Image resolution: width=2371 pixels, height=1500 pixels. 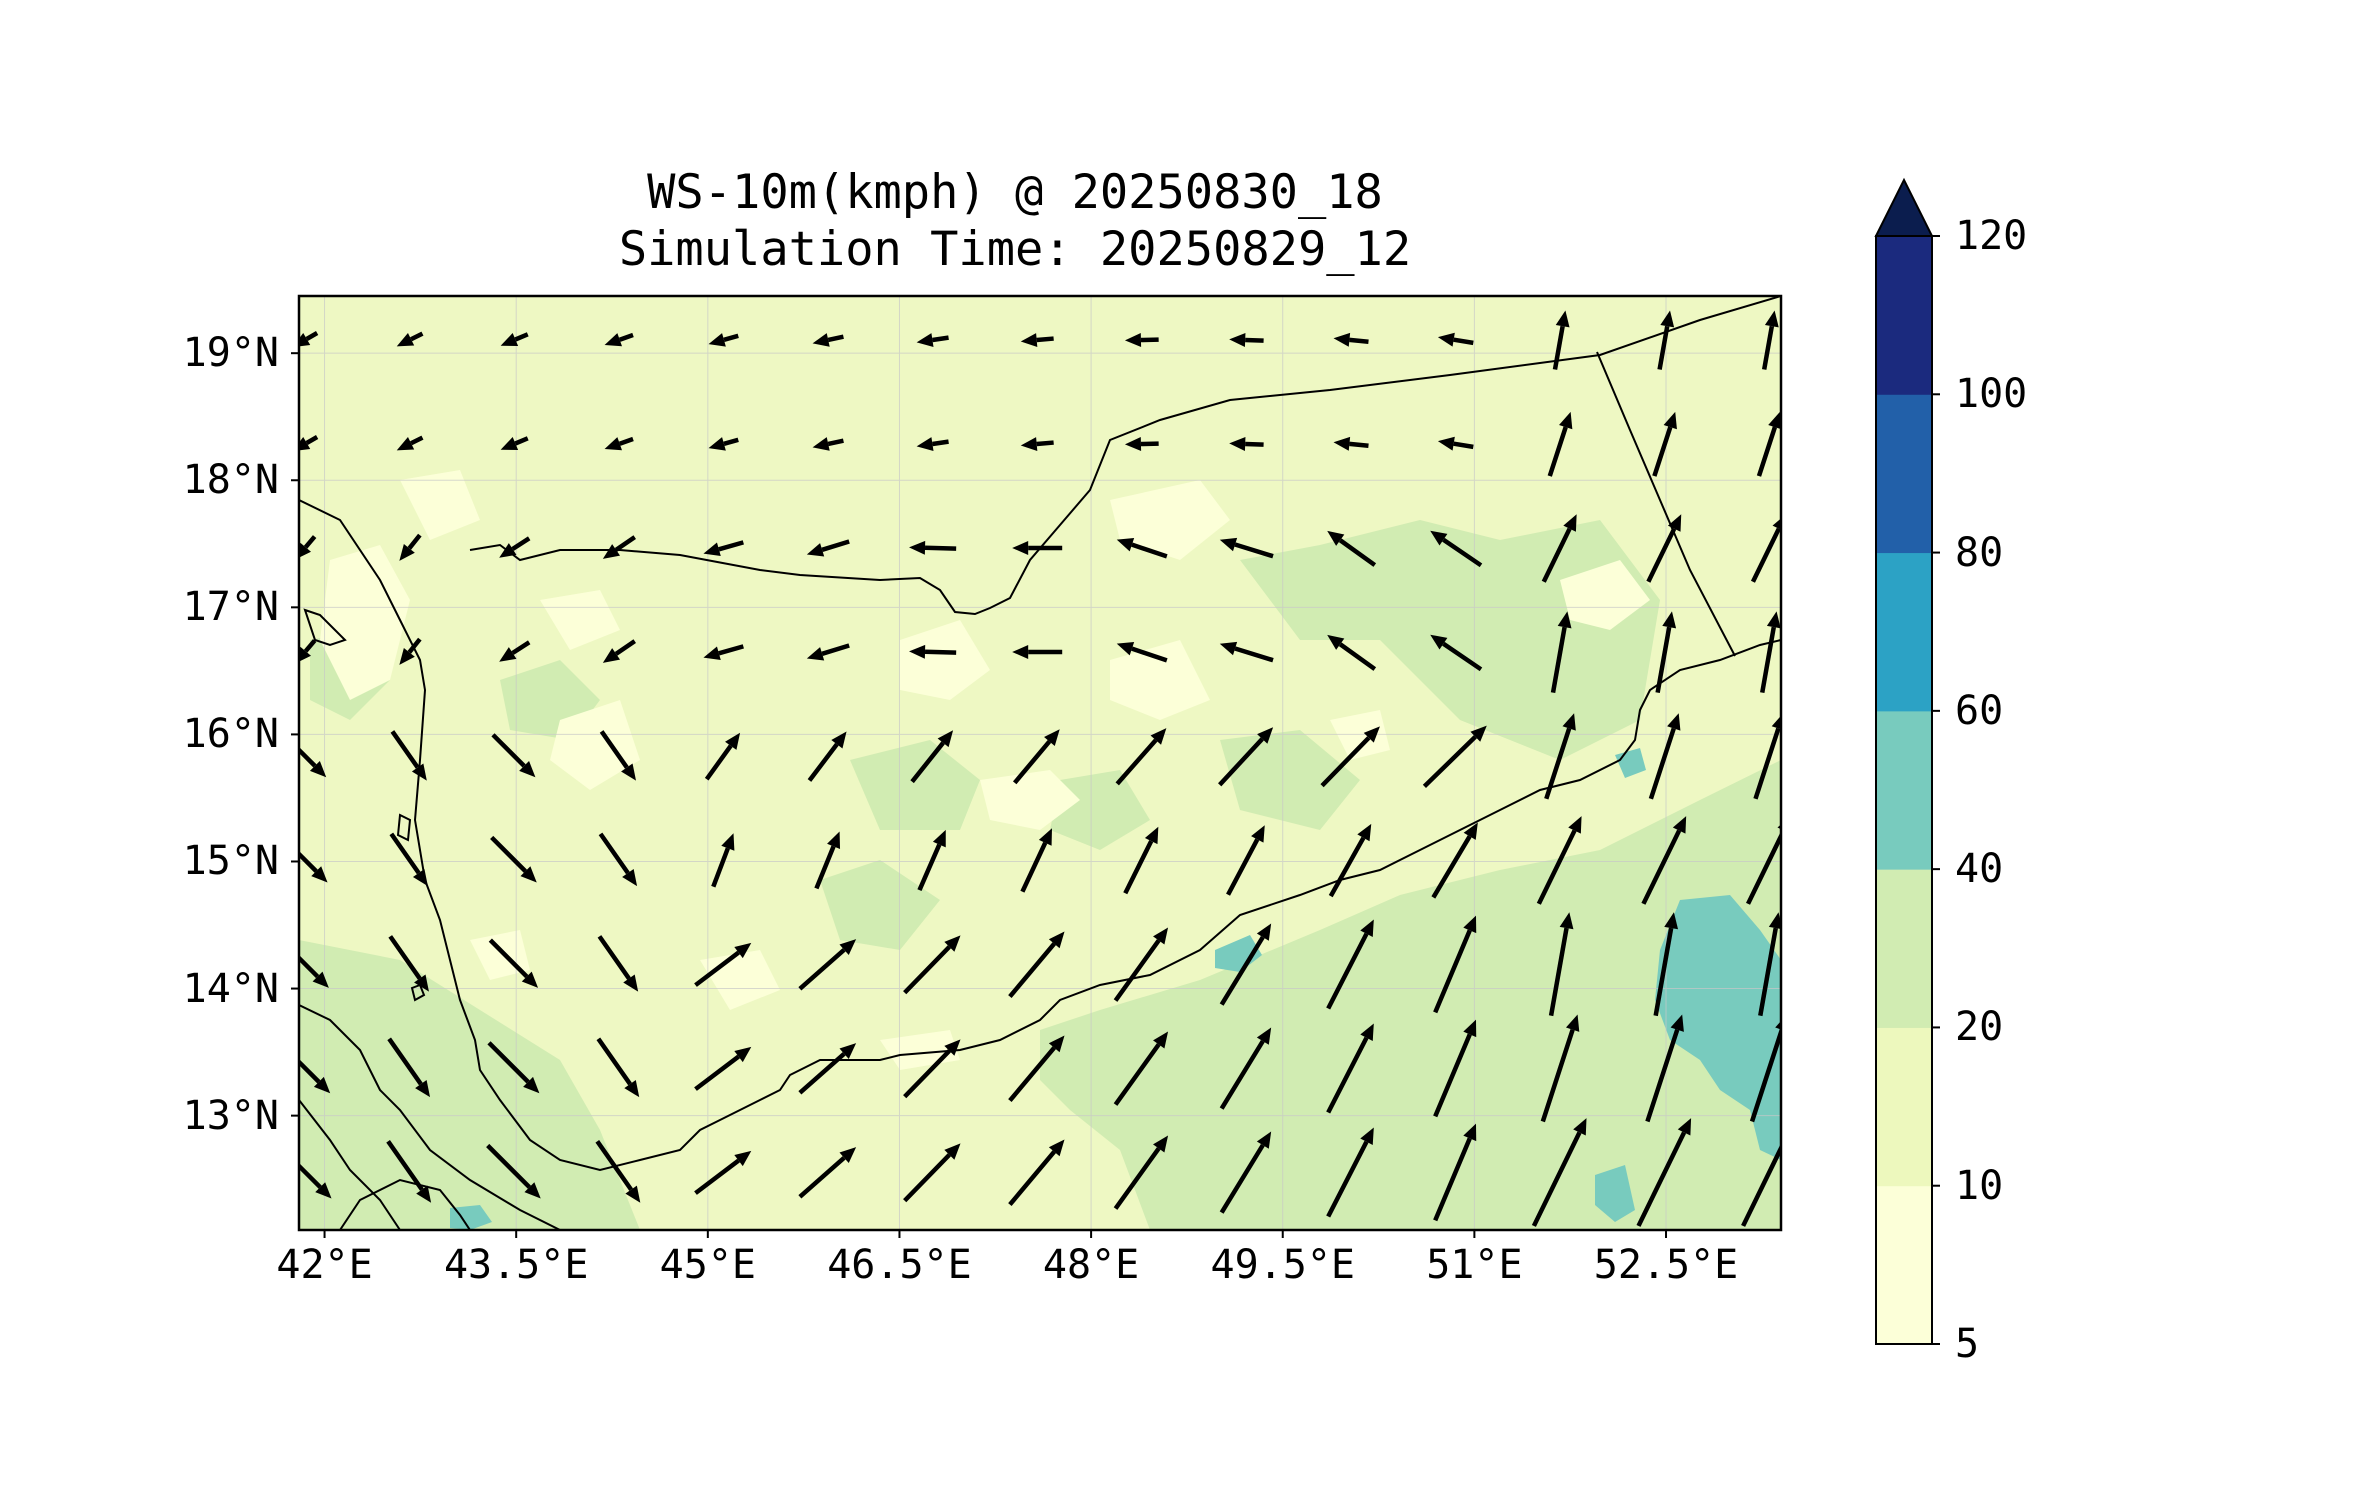 What do you see at coordinates (1979, 552) in the screenshot?
I see `colorbar-tick-label: 80` at bounding box center [1979, 552].